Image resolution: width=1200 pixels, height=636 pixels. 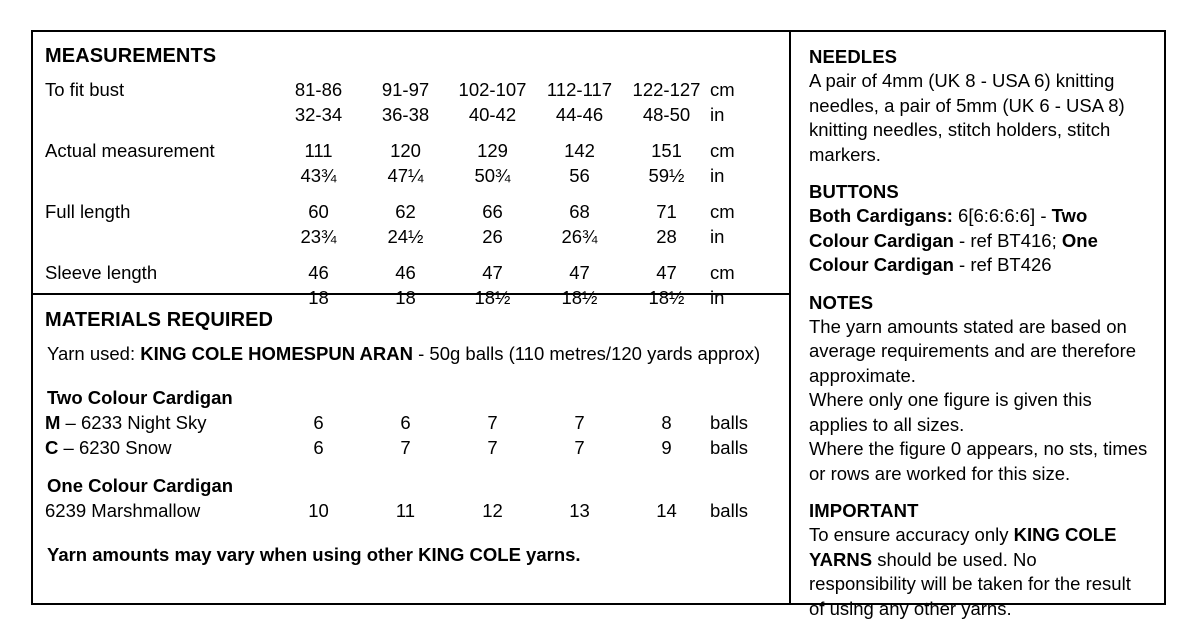 I want to click on cell-in: 40-42, so click(x=492, y=114).